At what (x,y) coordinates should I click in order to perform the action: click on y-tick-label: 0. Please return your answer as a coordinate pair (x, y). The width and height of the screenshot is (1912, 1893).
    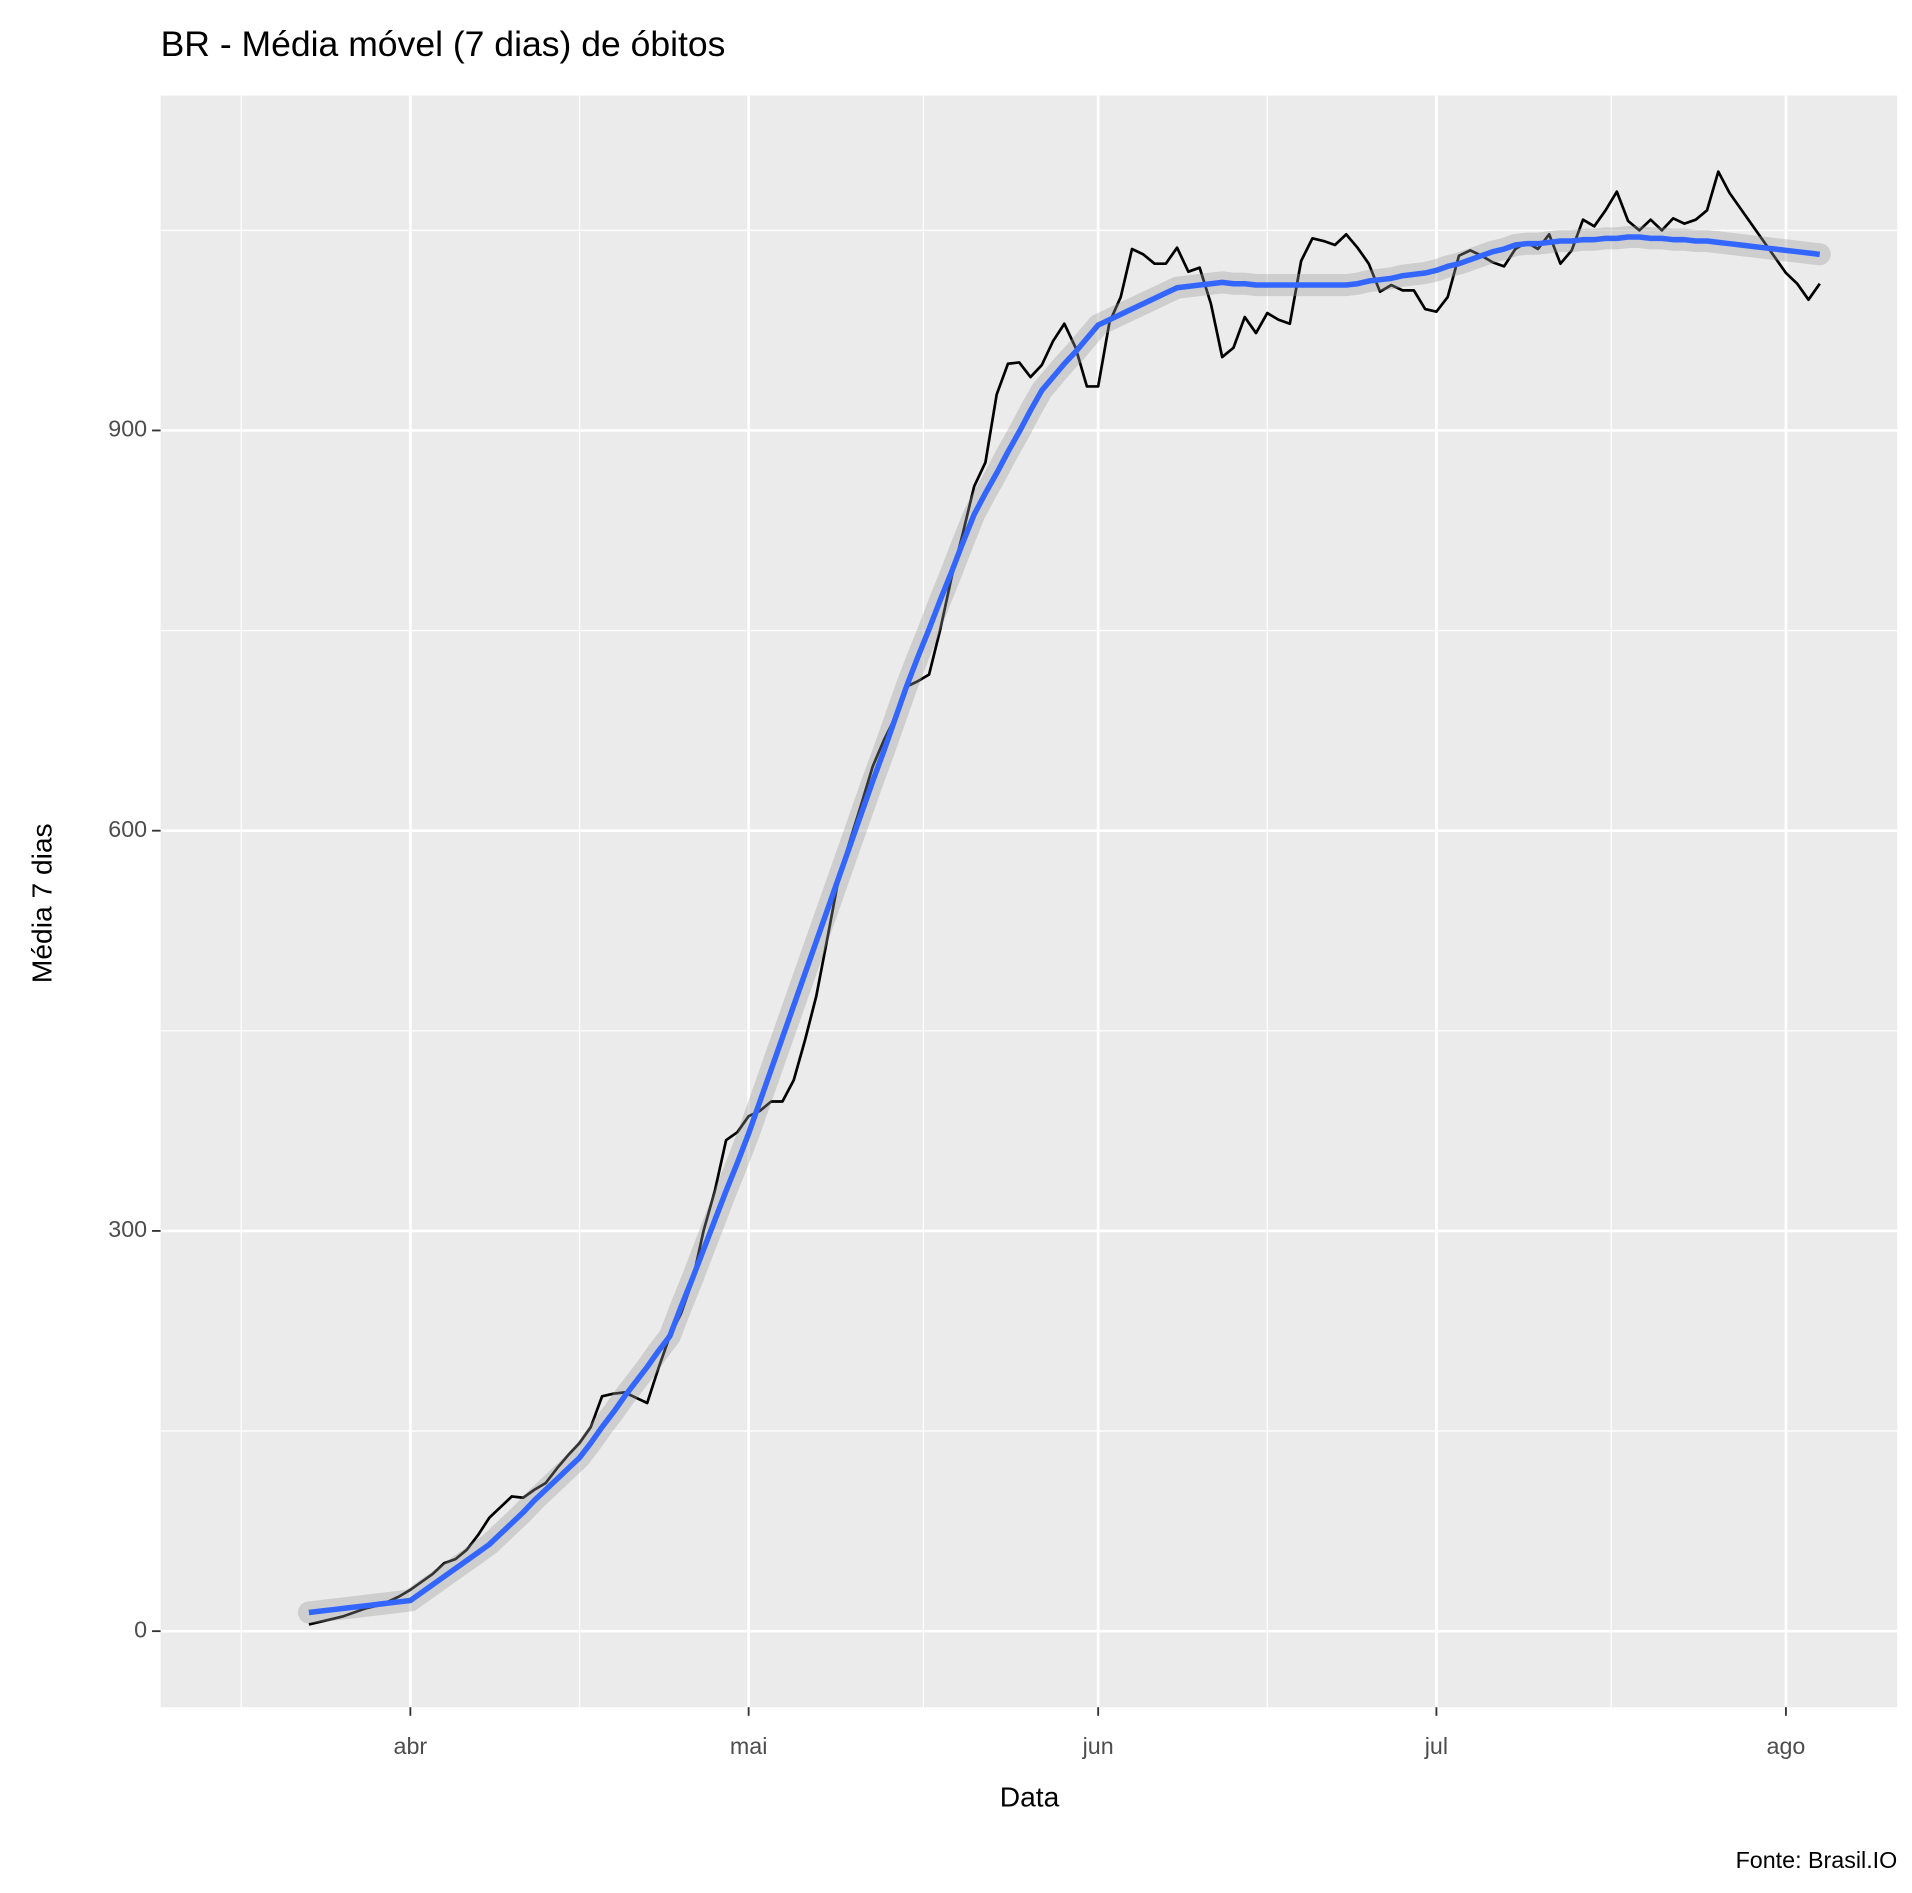
    Looking at the image, I should click on (140, 1629).